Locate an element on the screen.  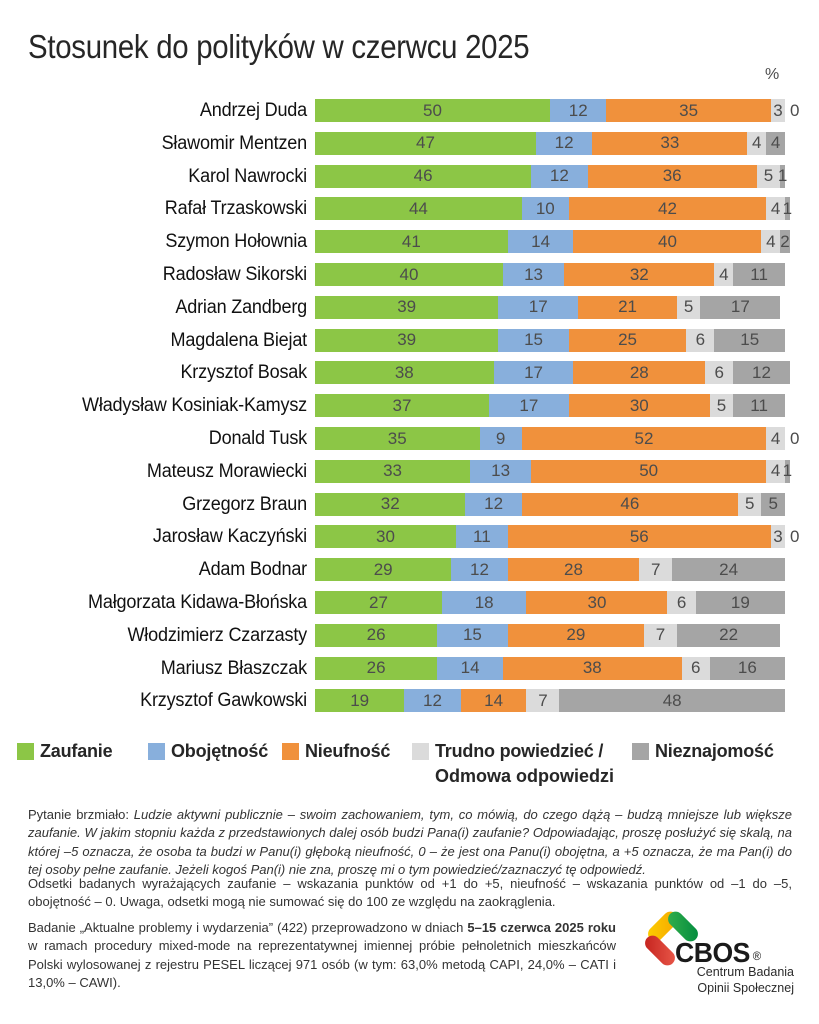
category-label: Grzegorz Braun is located at coordinates (244, 504).